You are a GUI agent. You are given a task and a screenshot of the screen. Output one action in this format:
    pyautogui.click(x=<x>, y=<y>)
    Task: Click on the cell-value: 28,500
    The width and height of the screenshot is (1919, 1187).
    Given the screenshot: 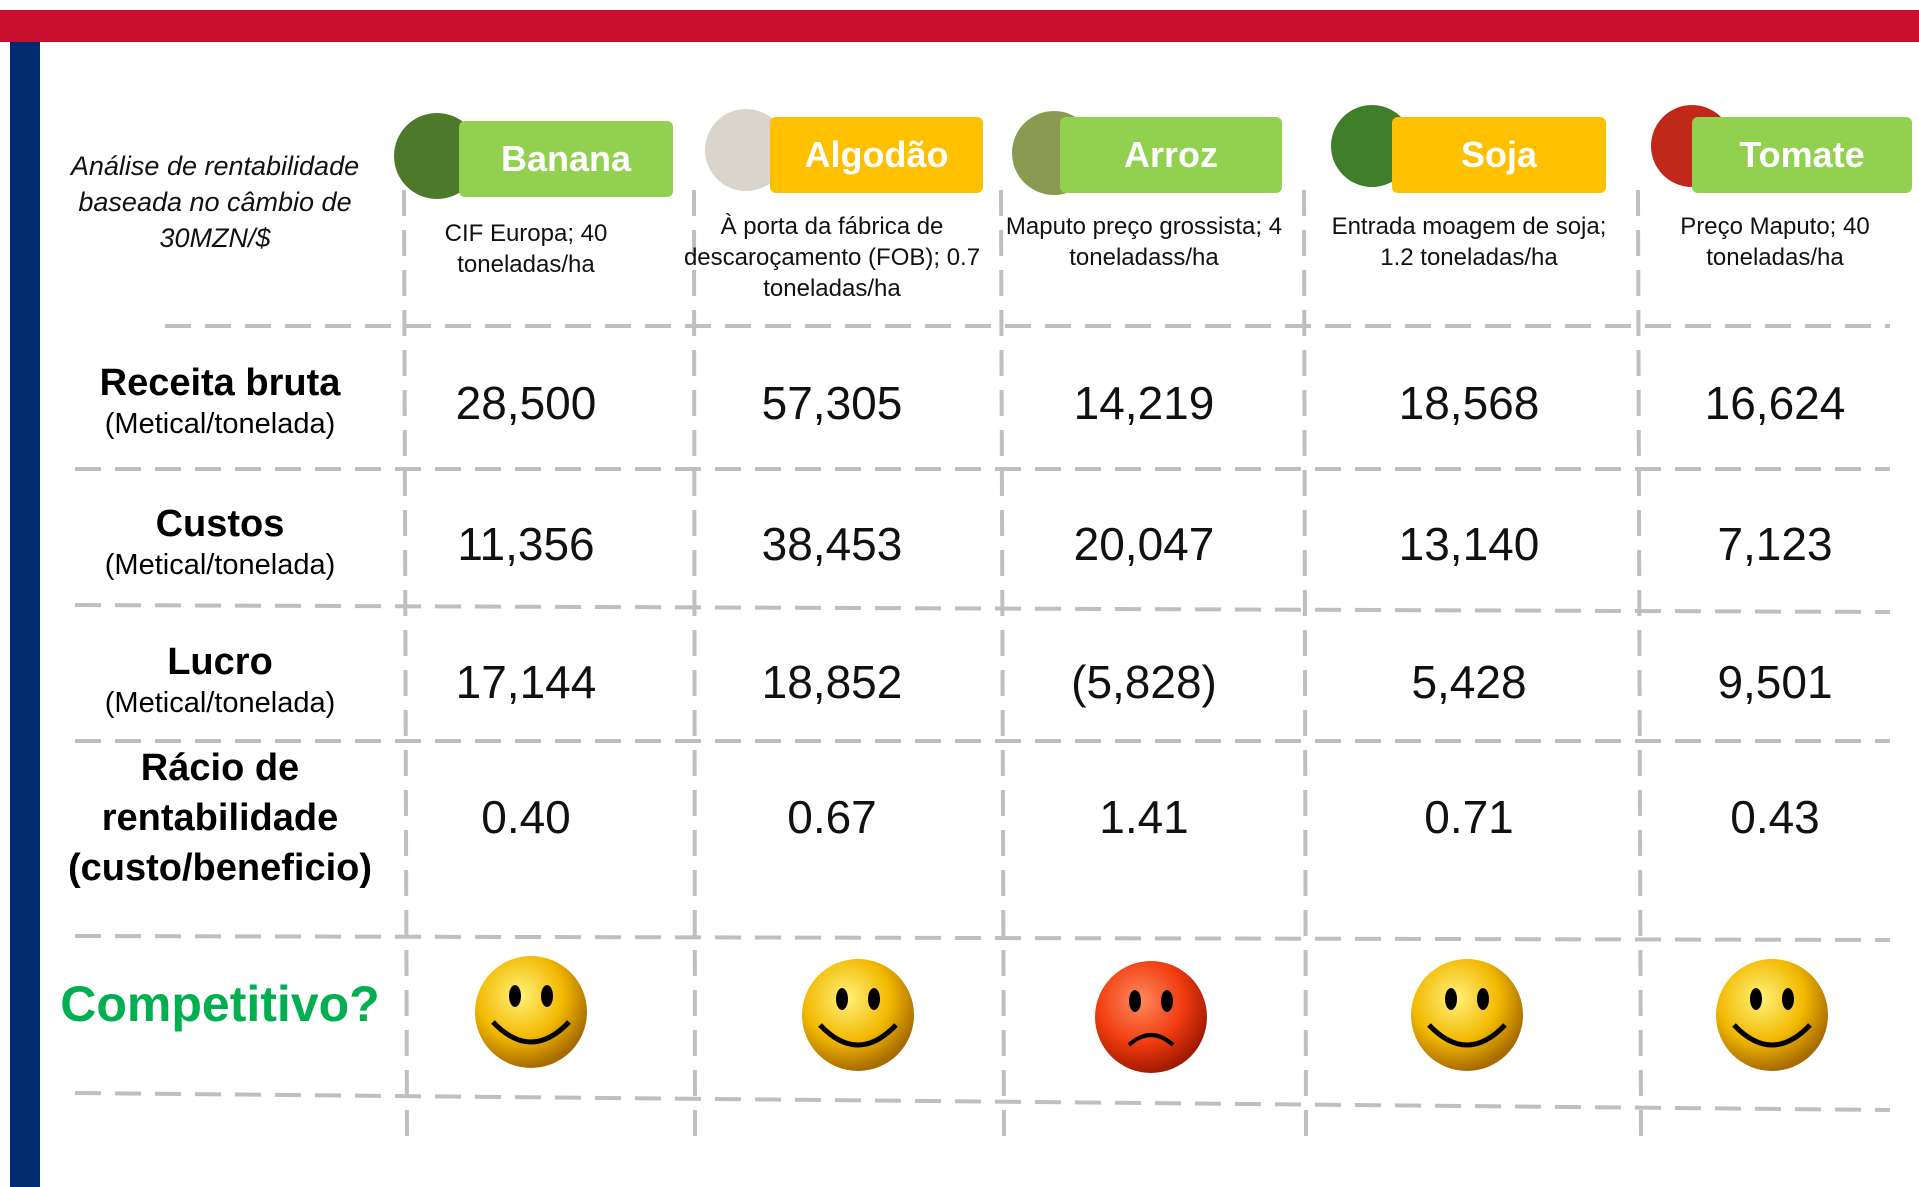 What is the action you would take?
    pyautogui.click(x=526, y=403)
    